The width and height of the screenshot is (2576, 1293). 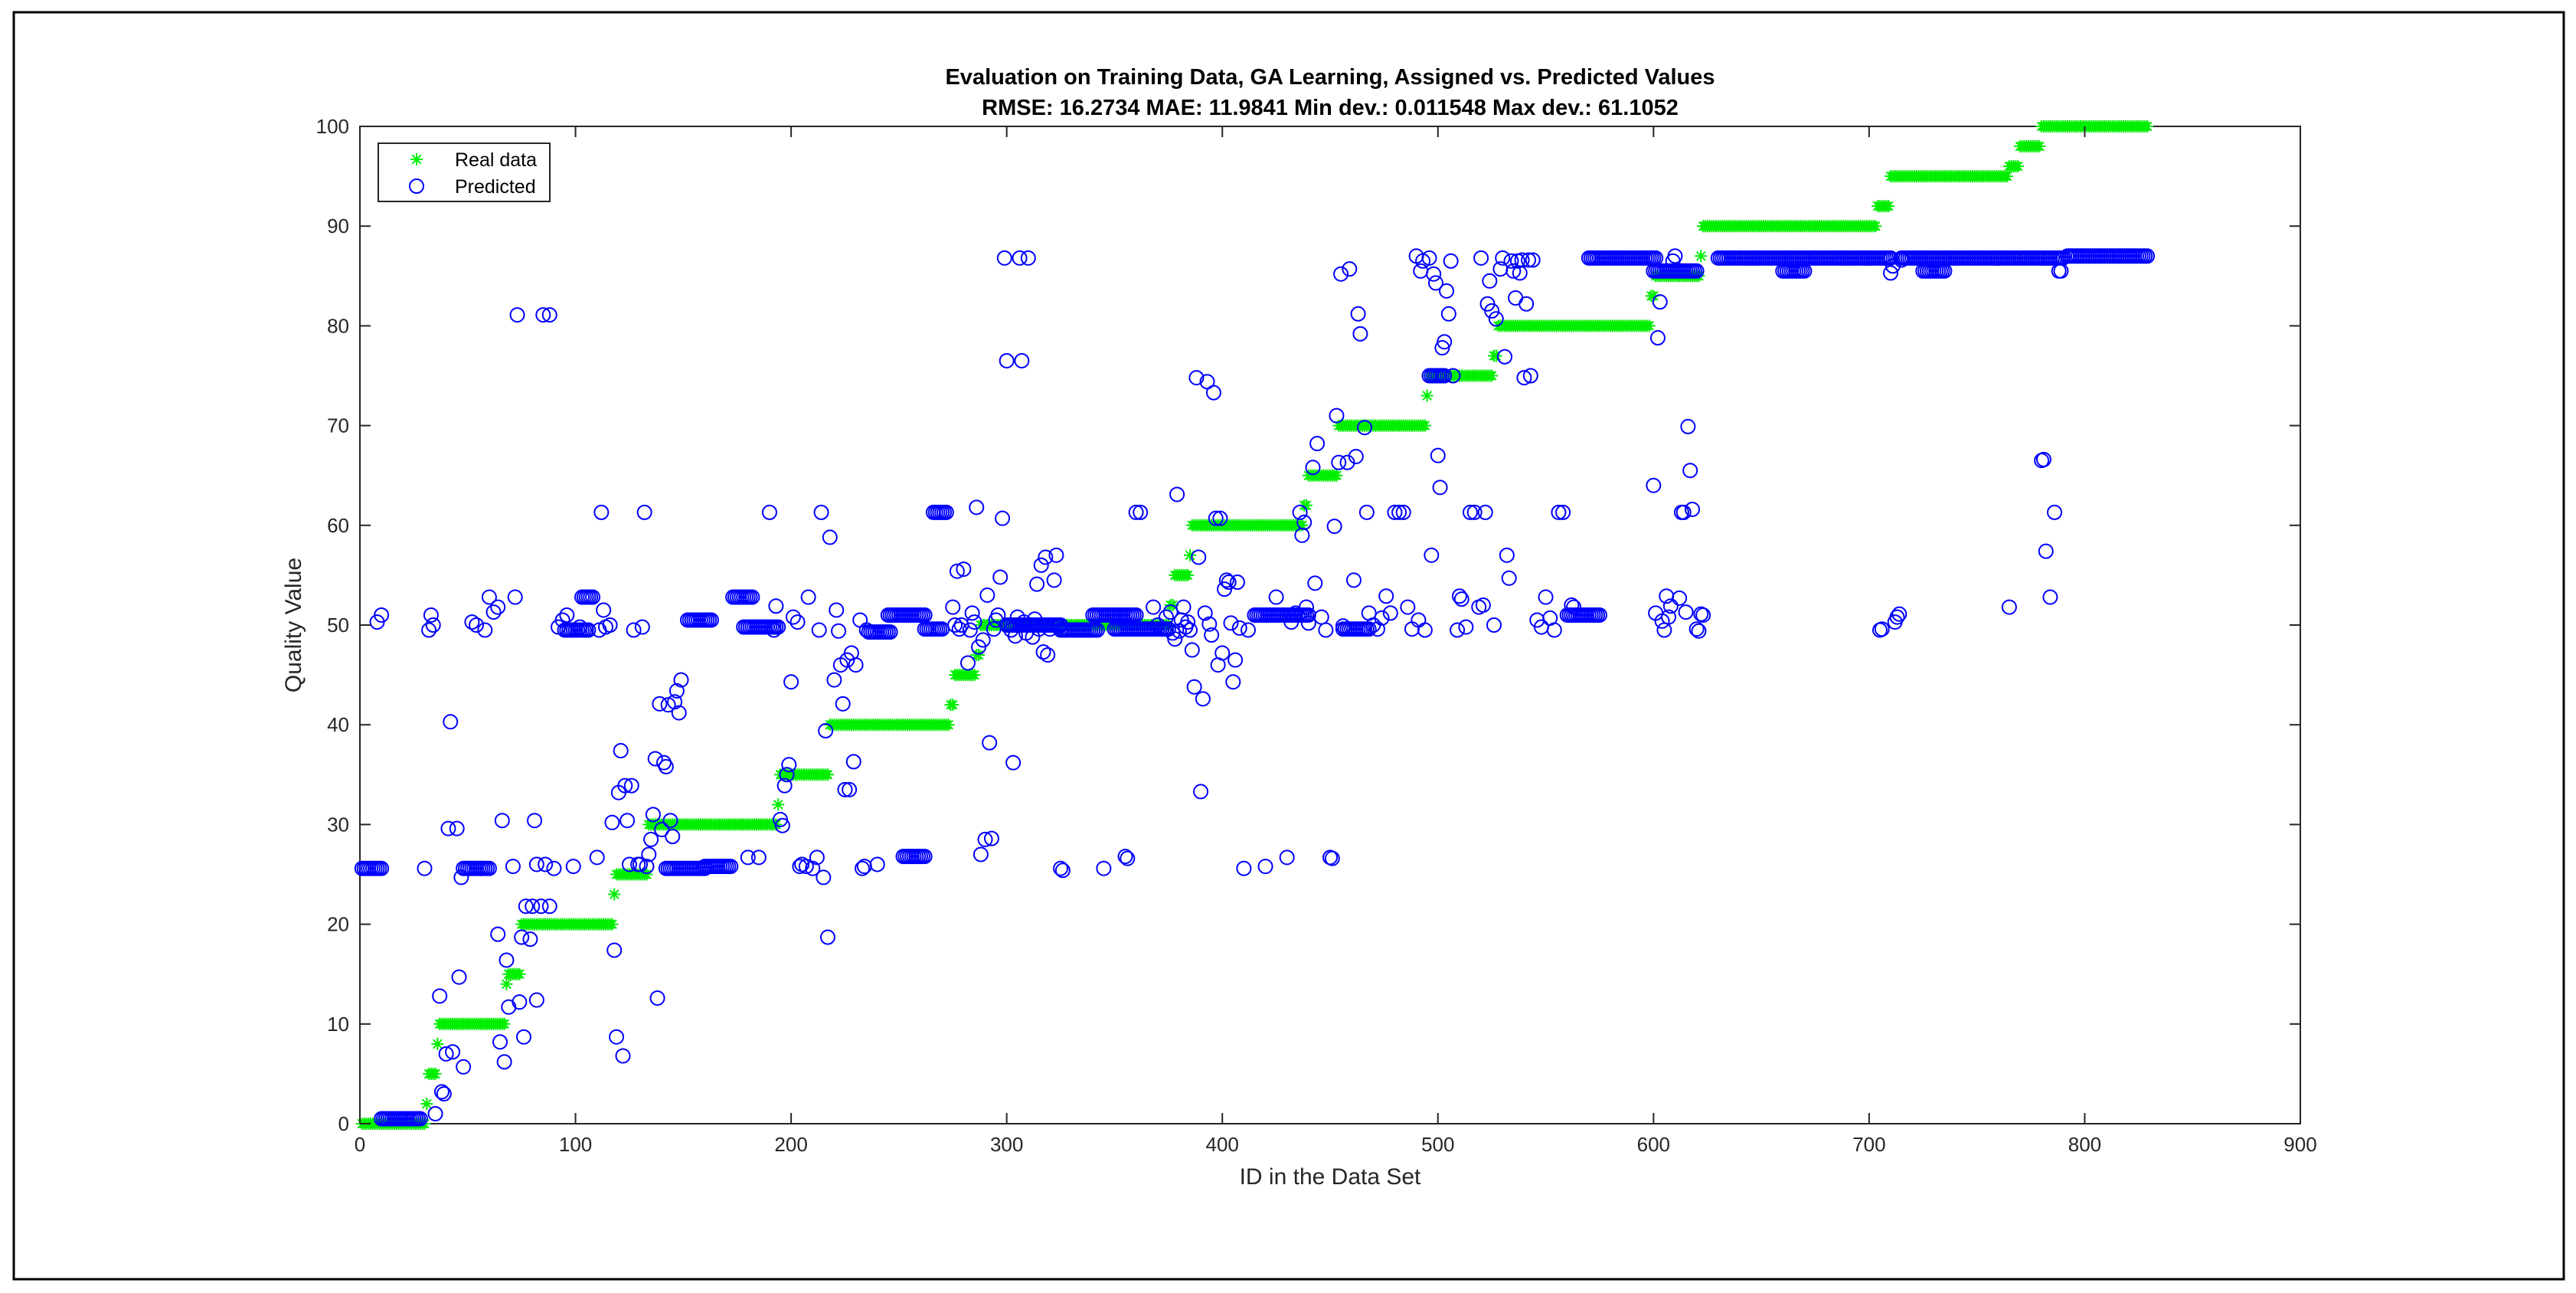 I want to click on legend-real-data-marker, so click(x=416, y=159).